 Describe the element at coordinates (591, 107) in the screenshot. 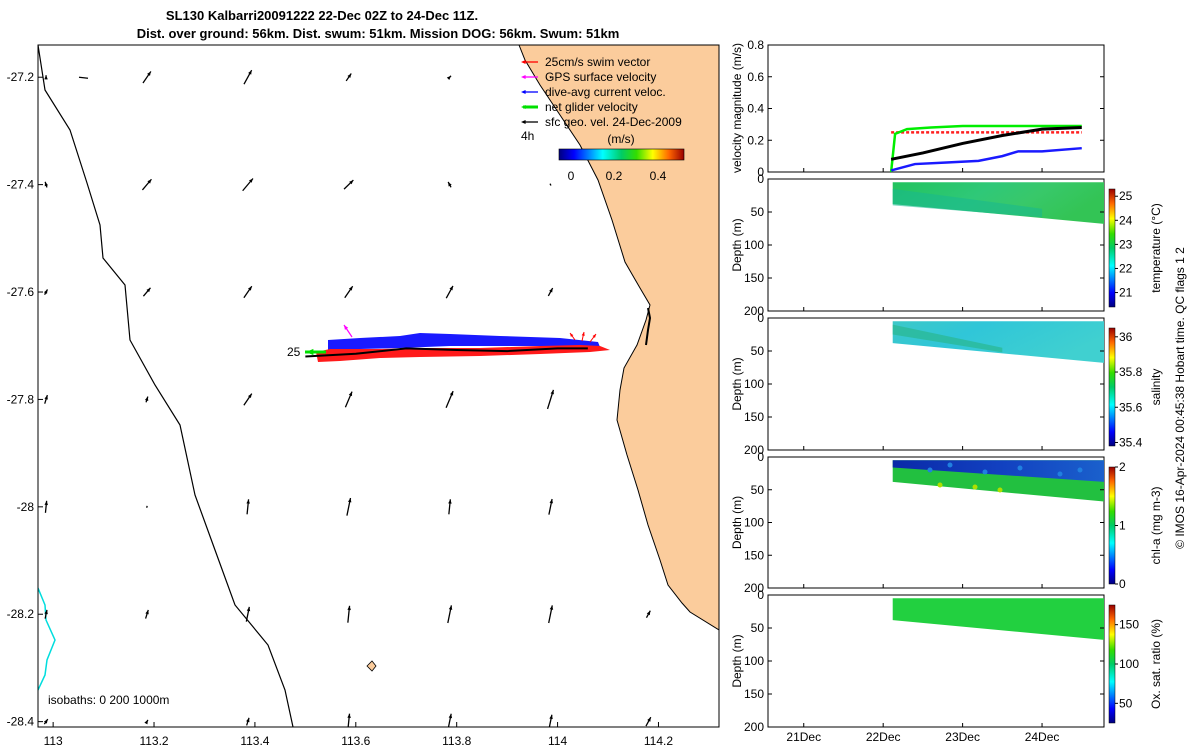

I see `legend-label-net: net glider velocity` at that location.